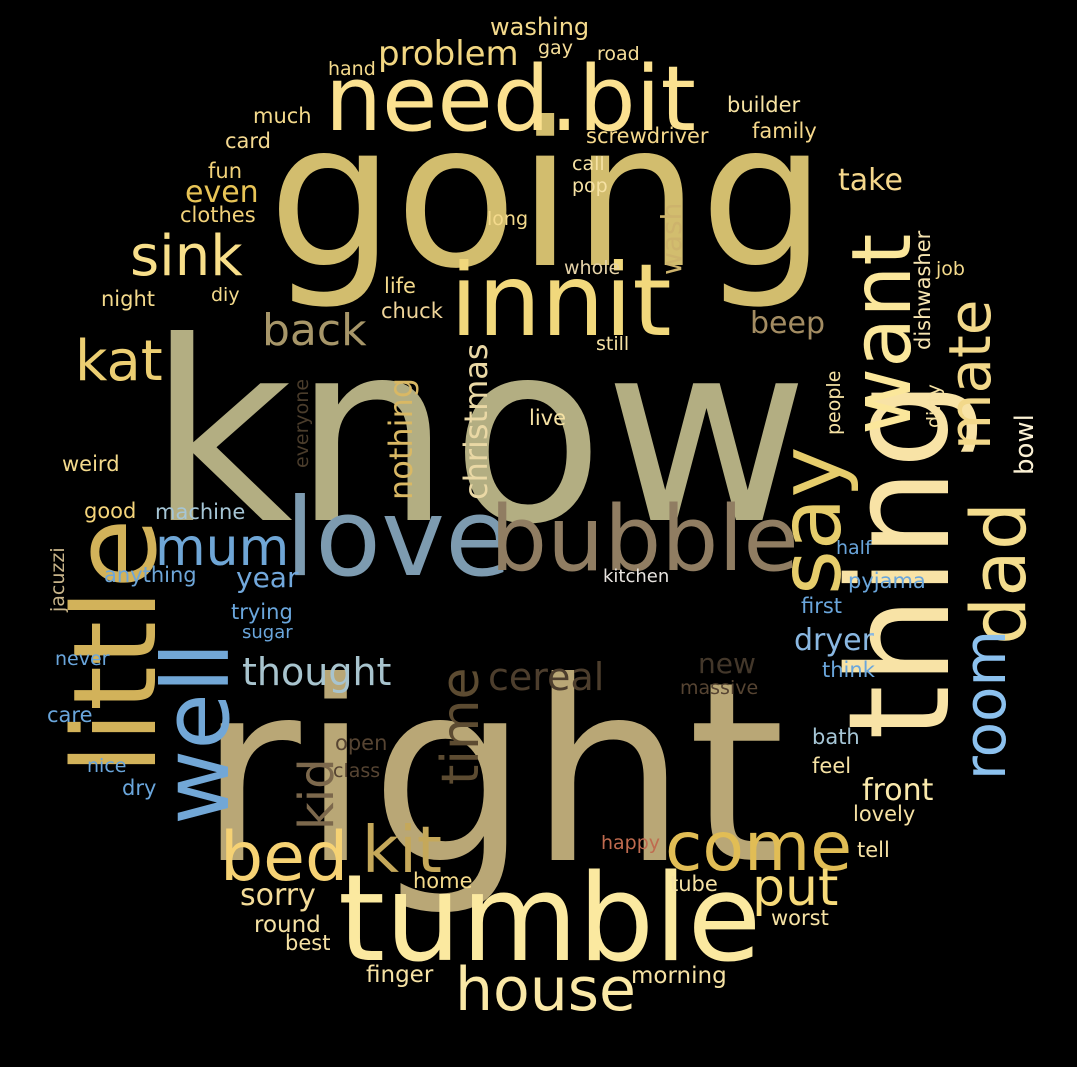 The image size is (1077, 1067). What do you see at coordinates (900, 560) in the screenshot?
I see `word-thing: thing` at bounding box center [900, 560].